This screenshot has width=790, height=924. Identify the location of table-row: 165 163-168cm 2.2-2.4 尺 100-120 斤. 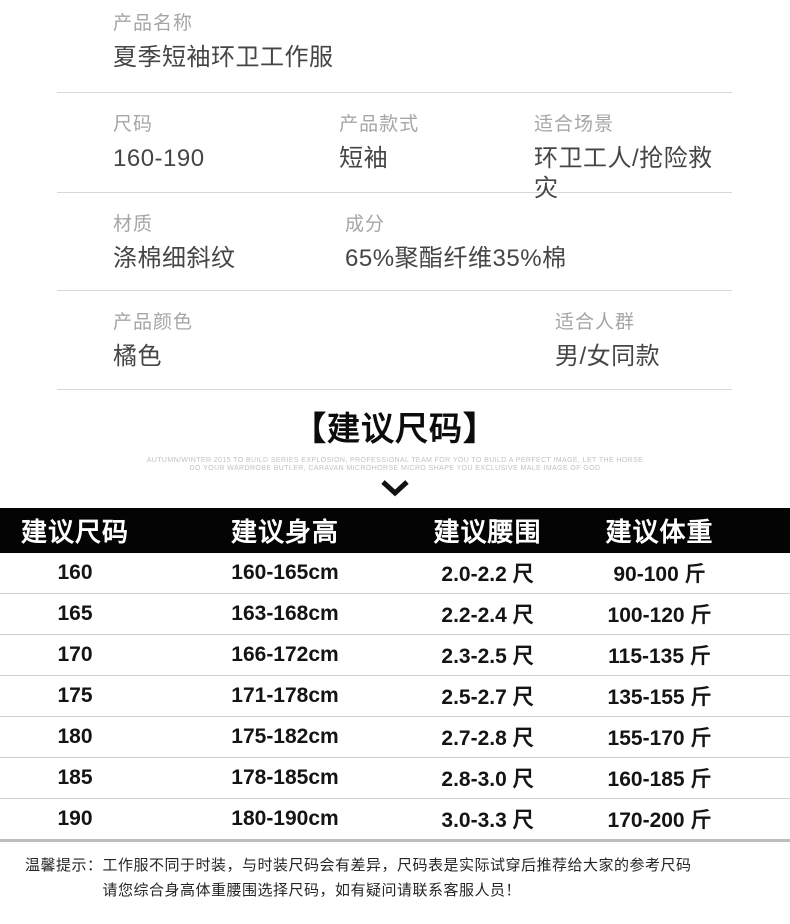
(395, 614).